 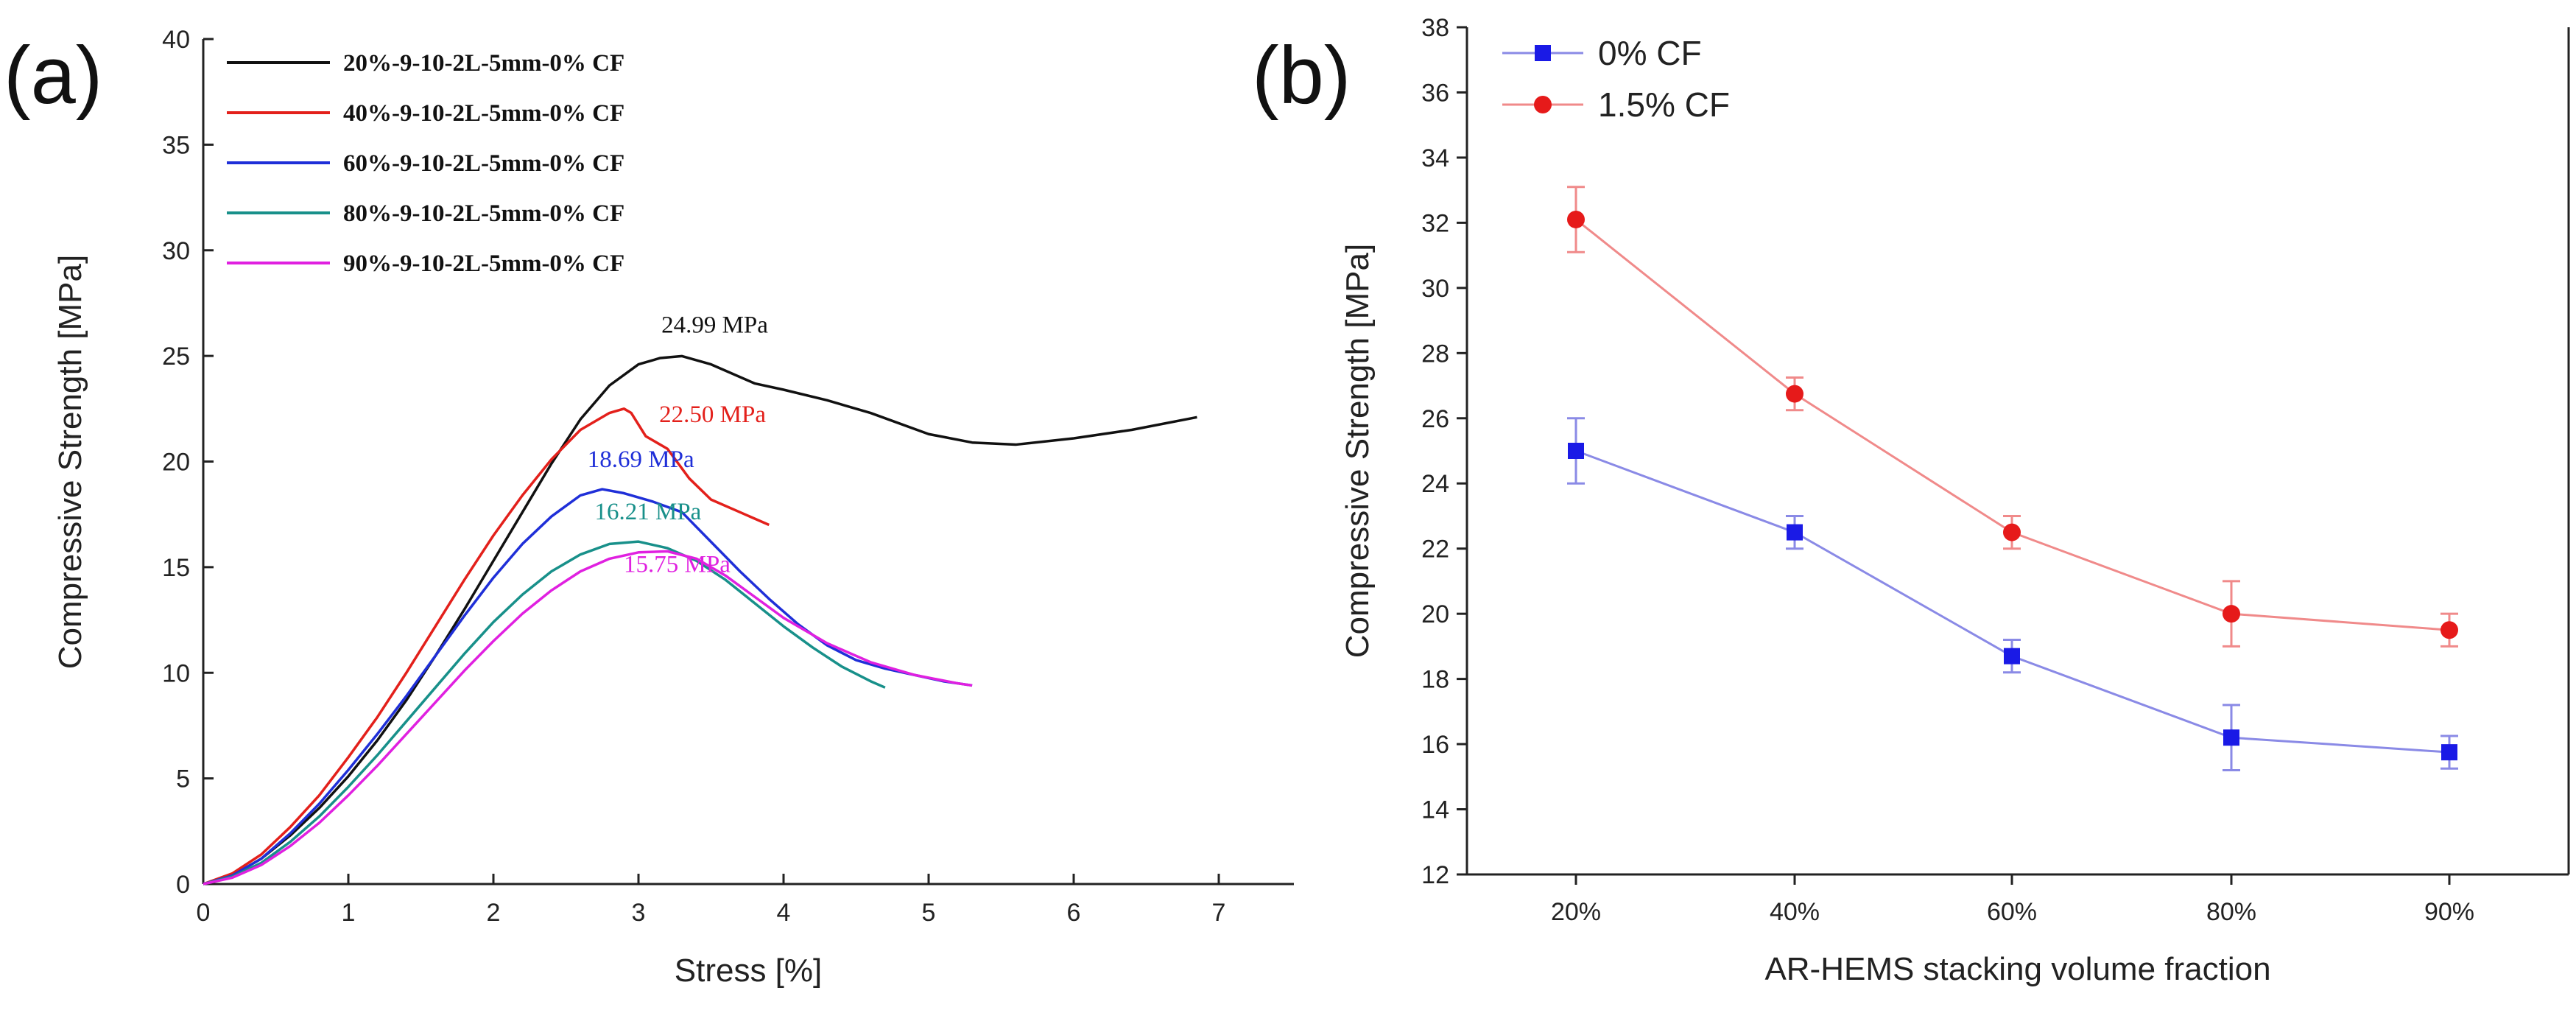 I want to click on chart-a-x-tick-label: 6, so click(x=1074, y=913).